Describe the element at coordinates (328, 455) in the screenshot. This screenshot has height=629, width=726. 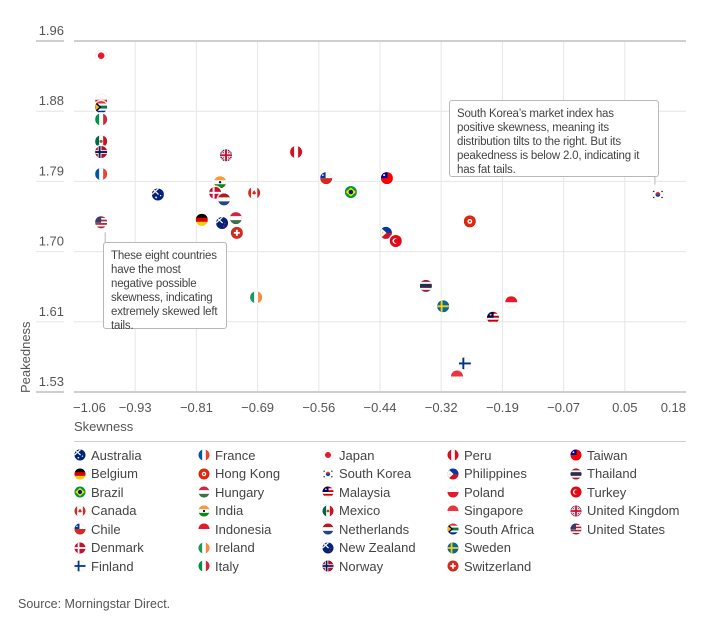
I see `japan-flag-icon` at that location.